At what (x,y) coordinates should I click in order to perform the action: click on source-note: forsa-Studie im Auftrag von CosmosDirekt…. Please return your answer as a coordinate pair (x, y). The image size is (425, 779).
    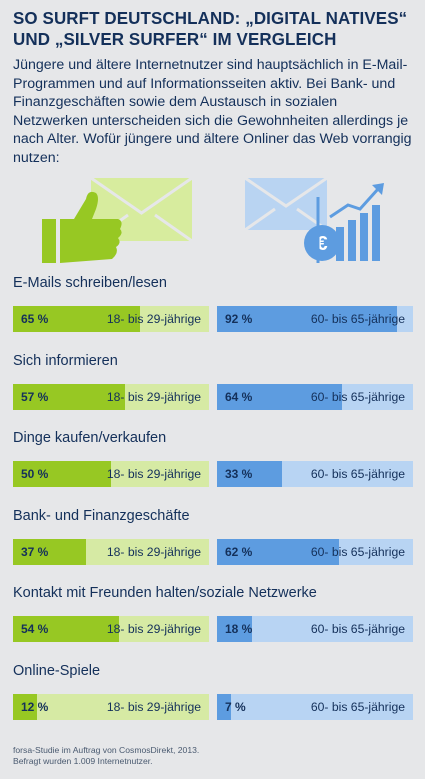
    Looking at the image, I should click on (106, 756).